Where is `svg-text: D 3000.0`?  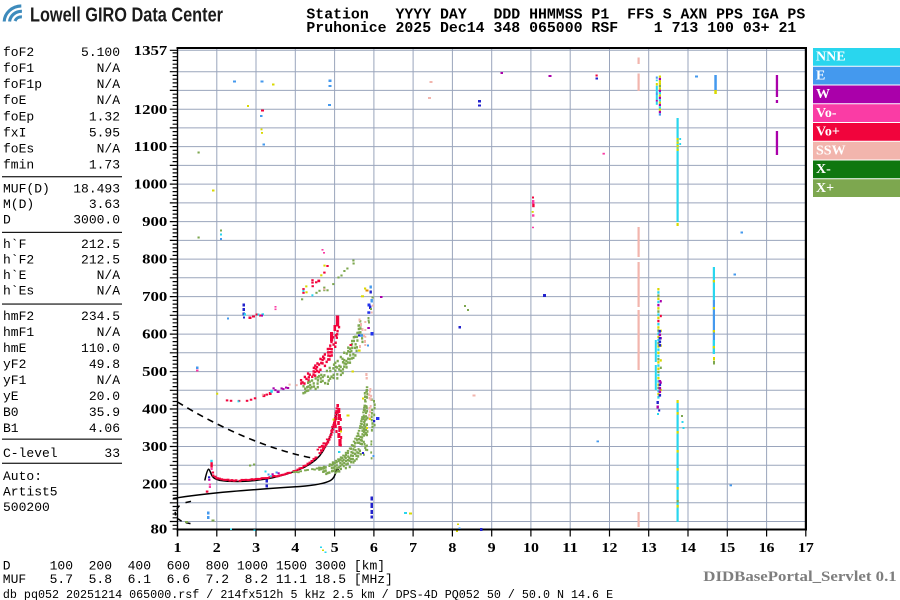 svg-text: D 3000.0 is located at coordinates (61, 220).